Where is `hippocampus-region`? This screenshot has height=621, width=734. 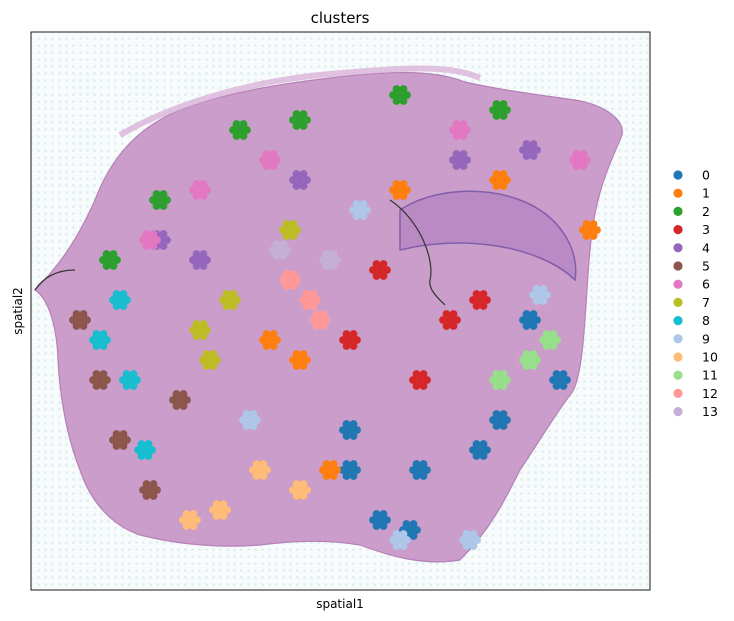 hippocampus-region is located at coordinates (488, 236).